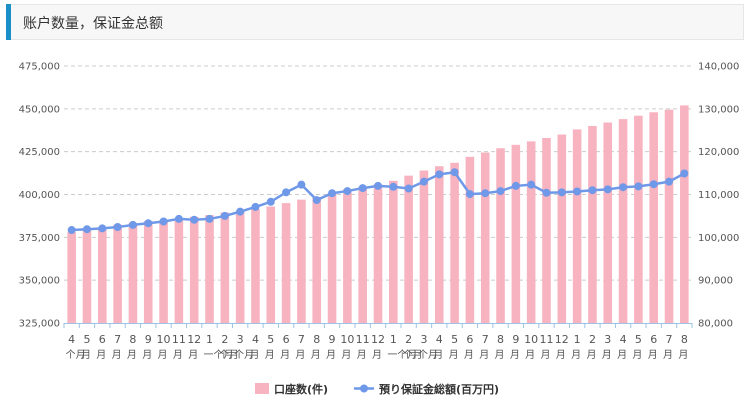  What do you see at coordinates (718, 109) in the screenshot?
I see `right-axis-tick-label: 130,000` at bounding box center [718, 109].